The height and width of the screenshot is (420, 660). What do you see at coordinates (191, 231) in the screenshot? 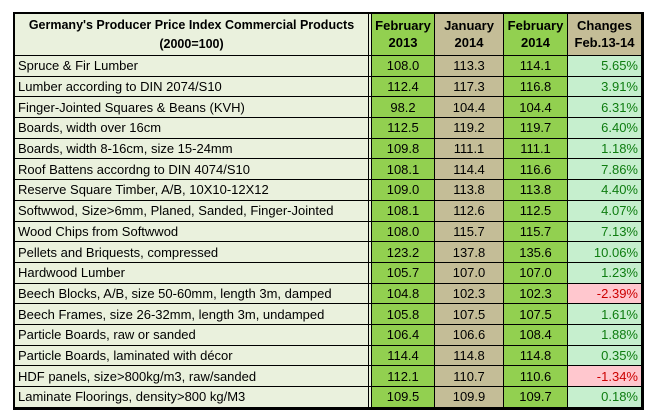
I see `row-label: Wood Chips from Softwwod` at bounding box center [191, 231].